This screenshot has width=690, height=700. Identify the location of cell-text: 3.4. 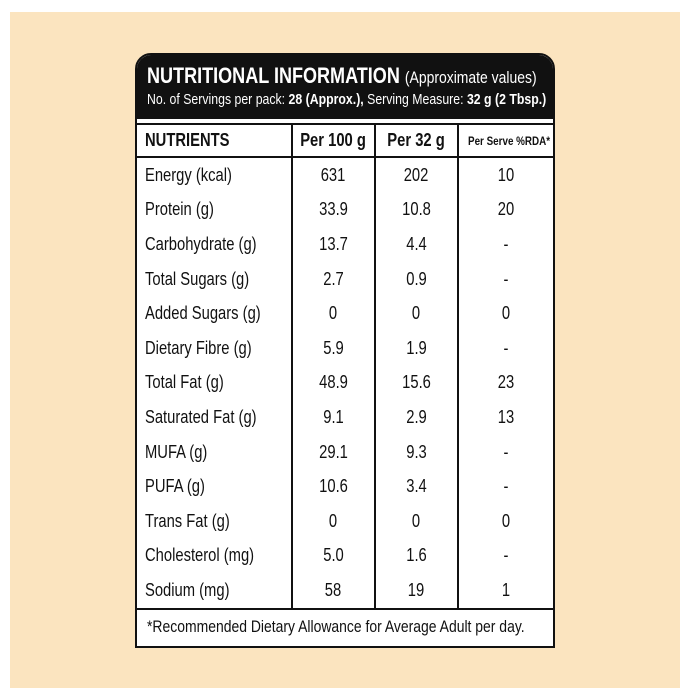
(416, 486).